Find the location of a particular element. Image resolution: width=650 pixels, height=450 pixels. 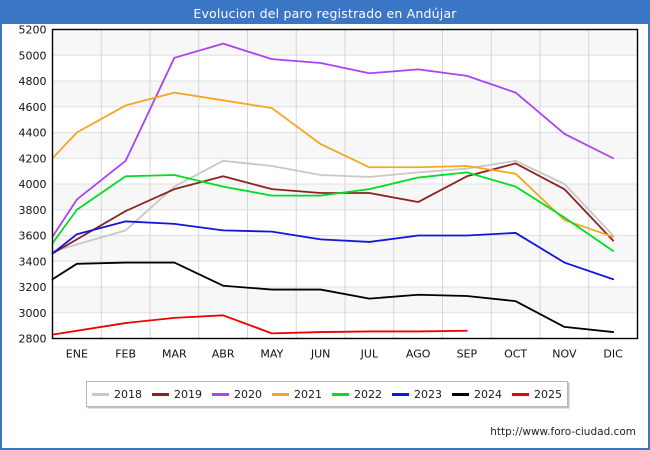

x-tick-label: ENE is located at coordinates (77, 354).